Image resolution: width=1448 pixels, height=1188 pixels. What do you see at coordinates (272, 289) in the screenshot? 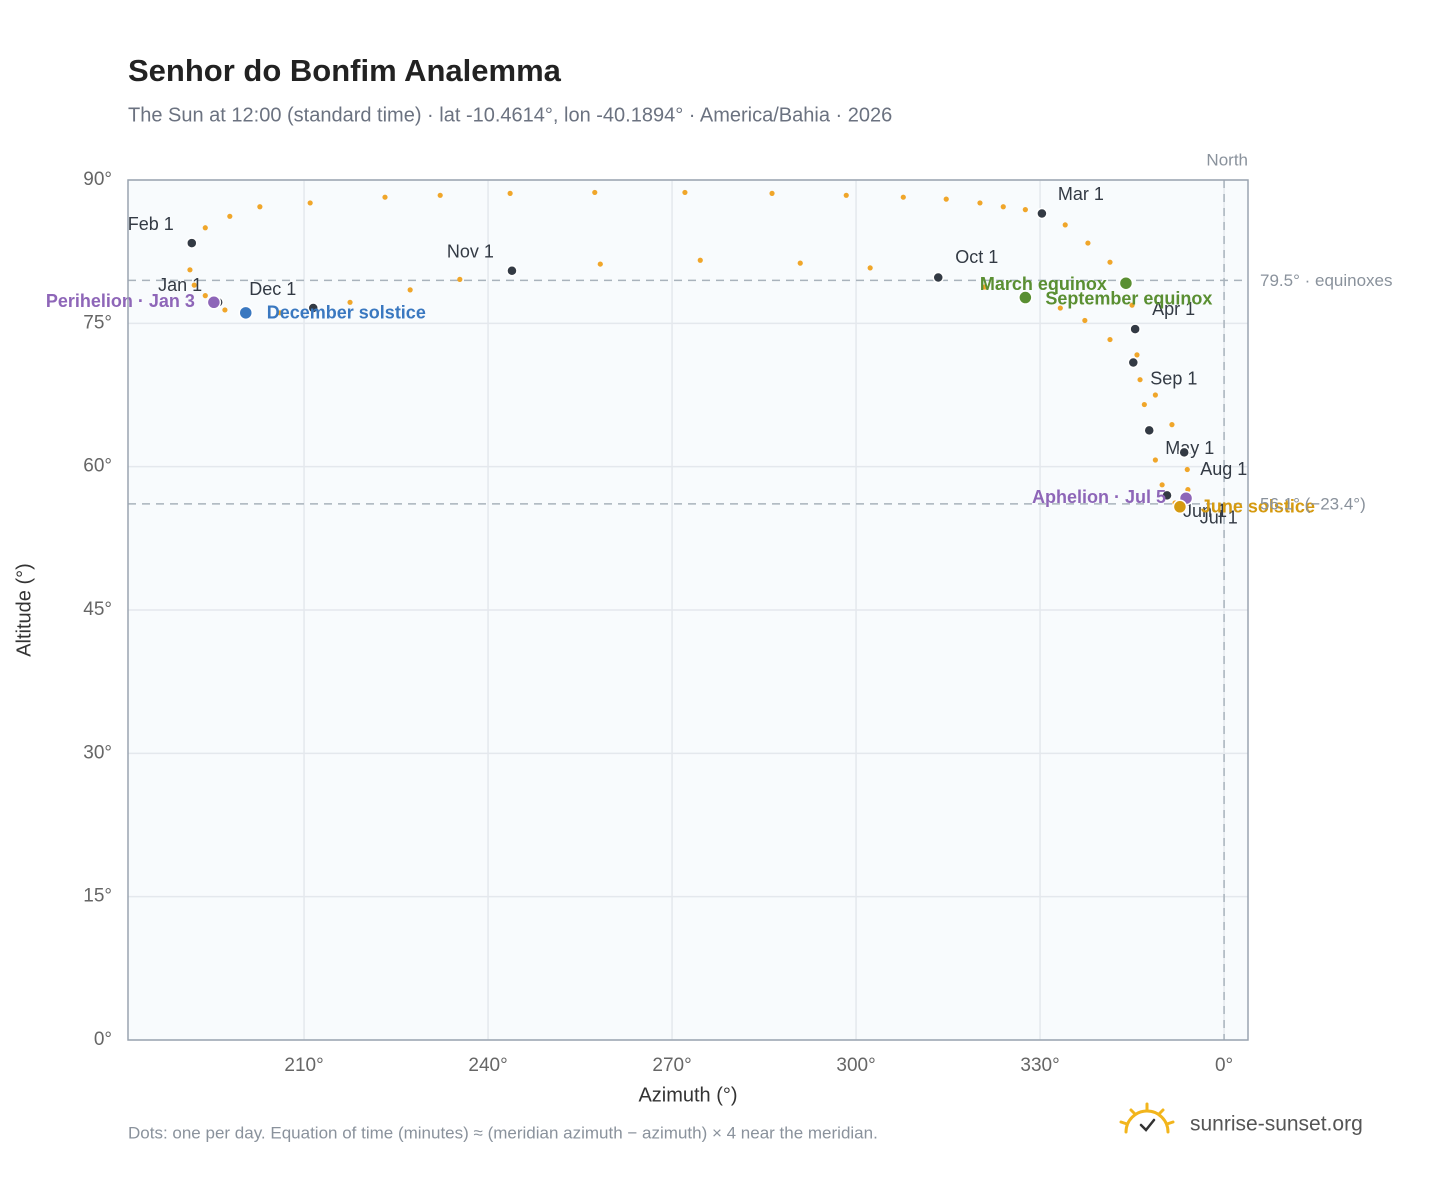
I see `month-label: Dec 1` at bounding box center [272, 289].